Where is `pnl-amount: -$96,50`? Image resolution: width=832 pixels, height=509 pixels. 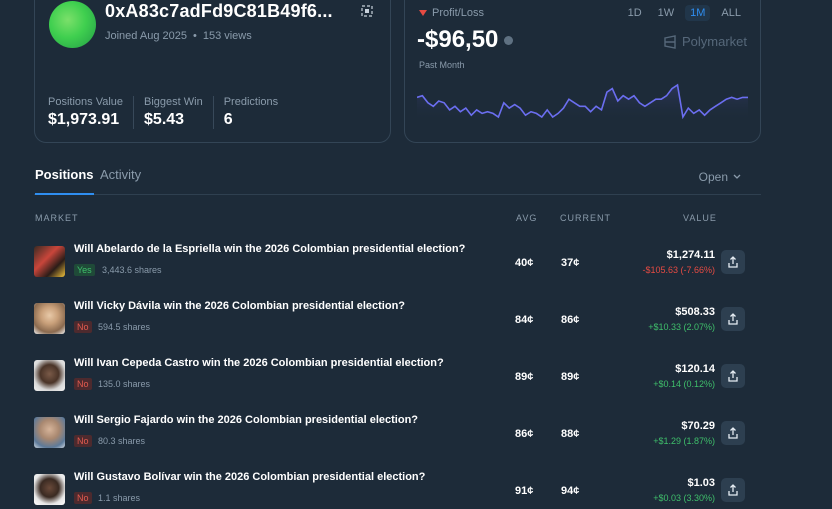
pnl-amount: -$96,50 is located at coordinates (458, 39).